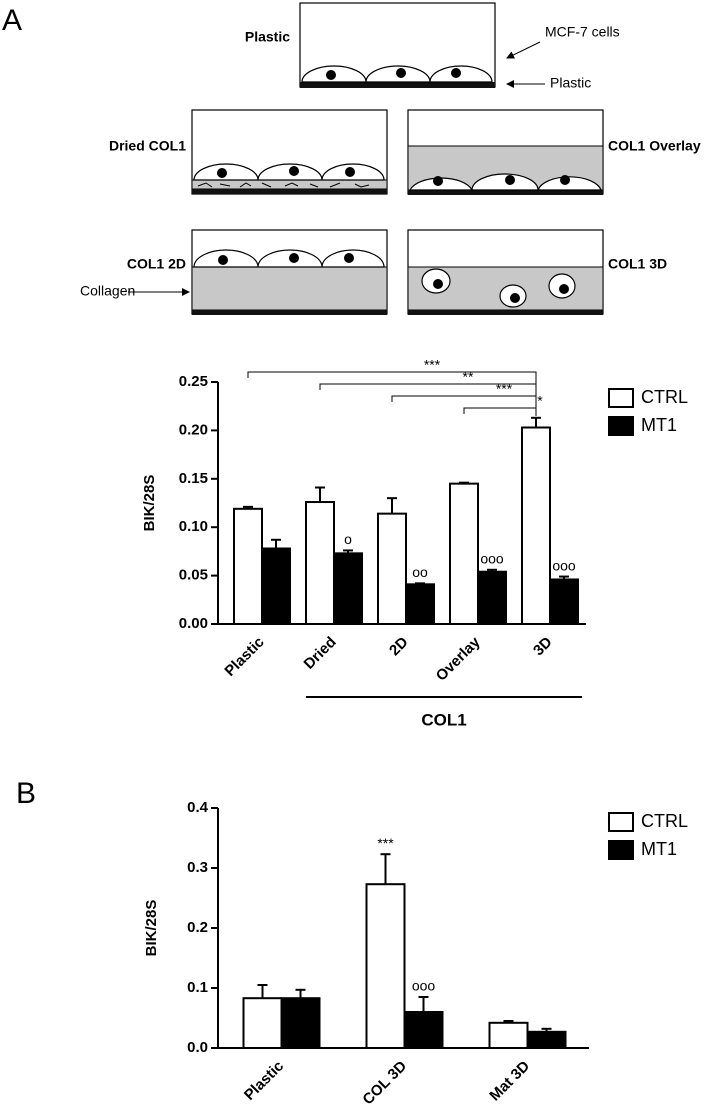 This screenshot has height=1116, width=712. What do you see at coordinates (348, 539) in the screenshot?
I see `annotation: o` at bounding box center [348, 539].